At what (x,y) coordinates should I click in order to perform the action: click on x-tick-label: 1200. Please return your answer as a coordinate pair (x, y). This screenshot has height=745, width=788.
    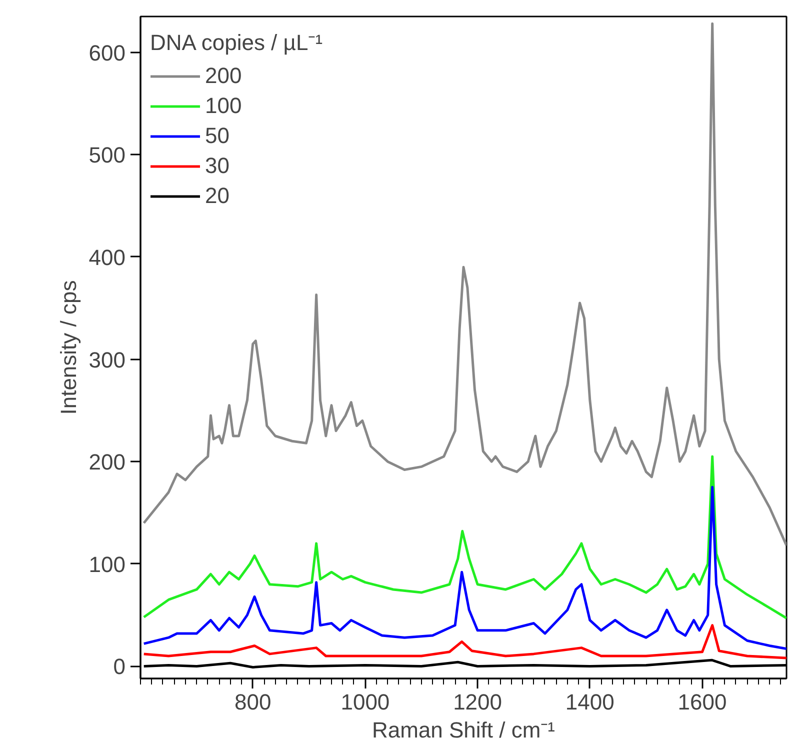
    Looking at the image, I should click on (477, 702).